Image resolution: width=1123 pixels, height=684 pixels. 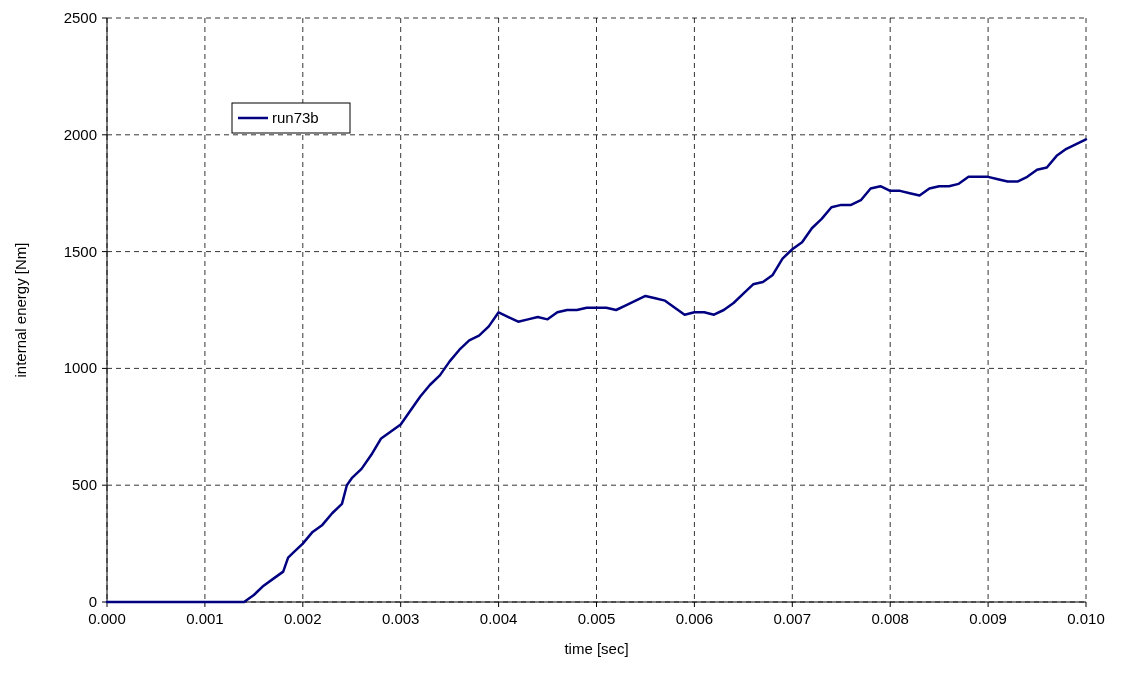 I want to click on x-tick-label: 0.008, so click(x=890, y=618).